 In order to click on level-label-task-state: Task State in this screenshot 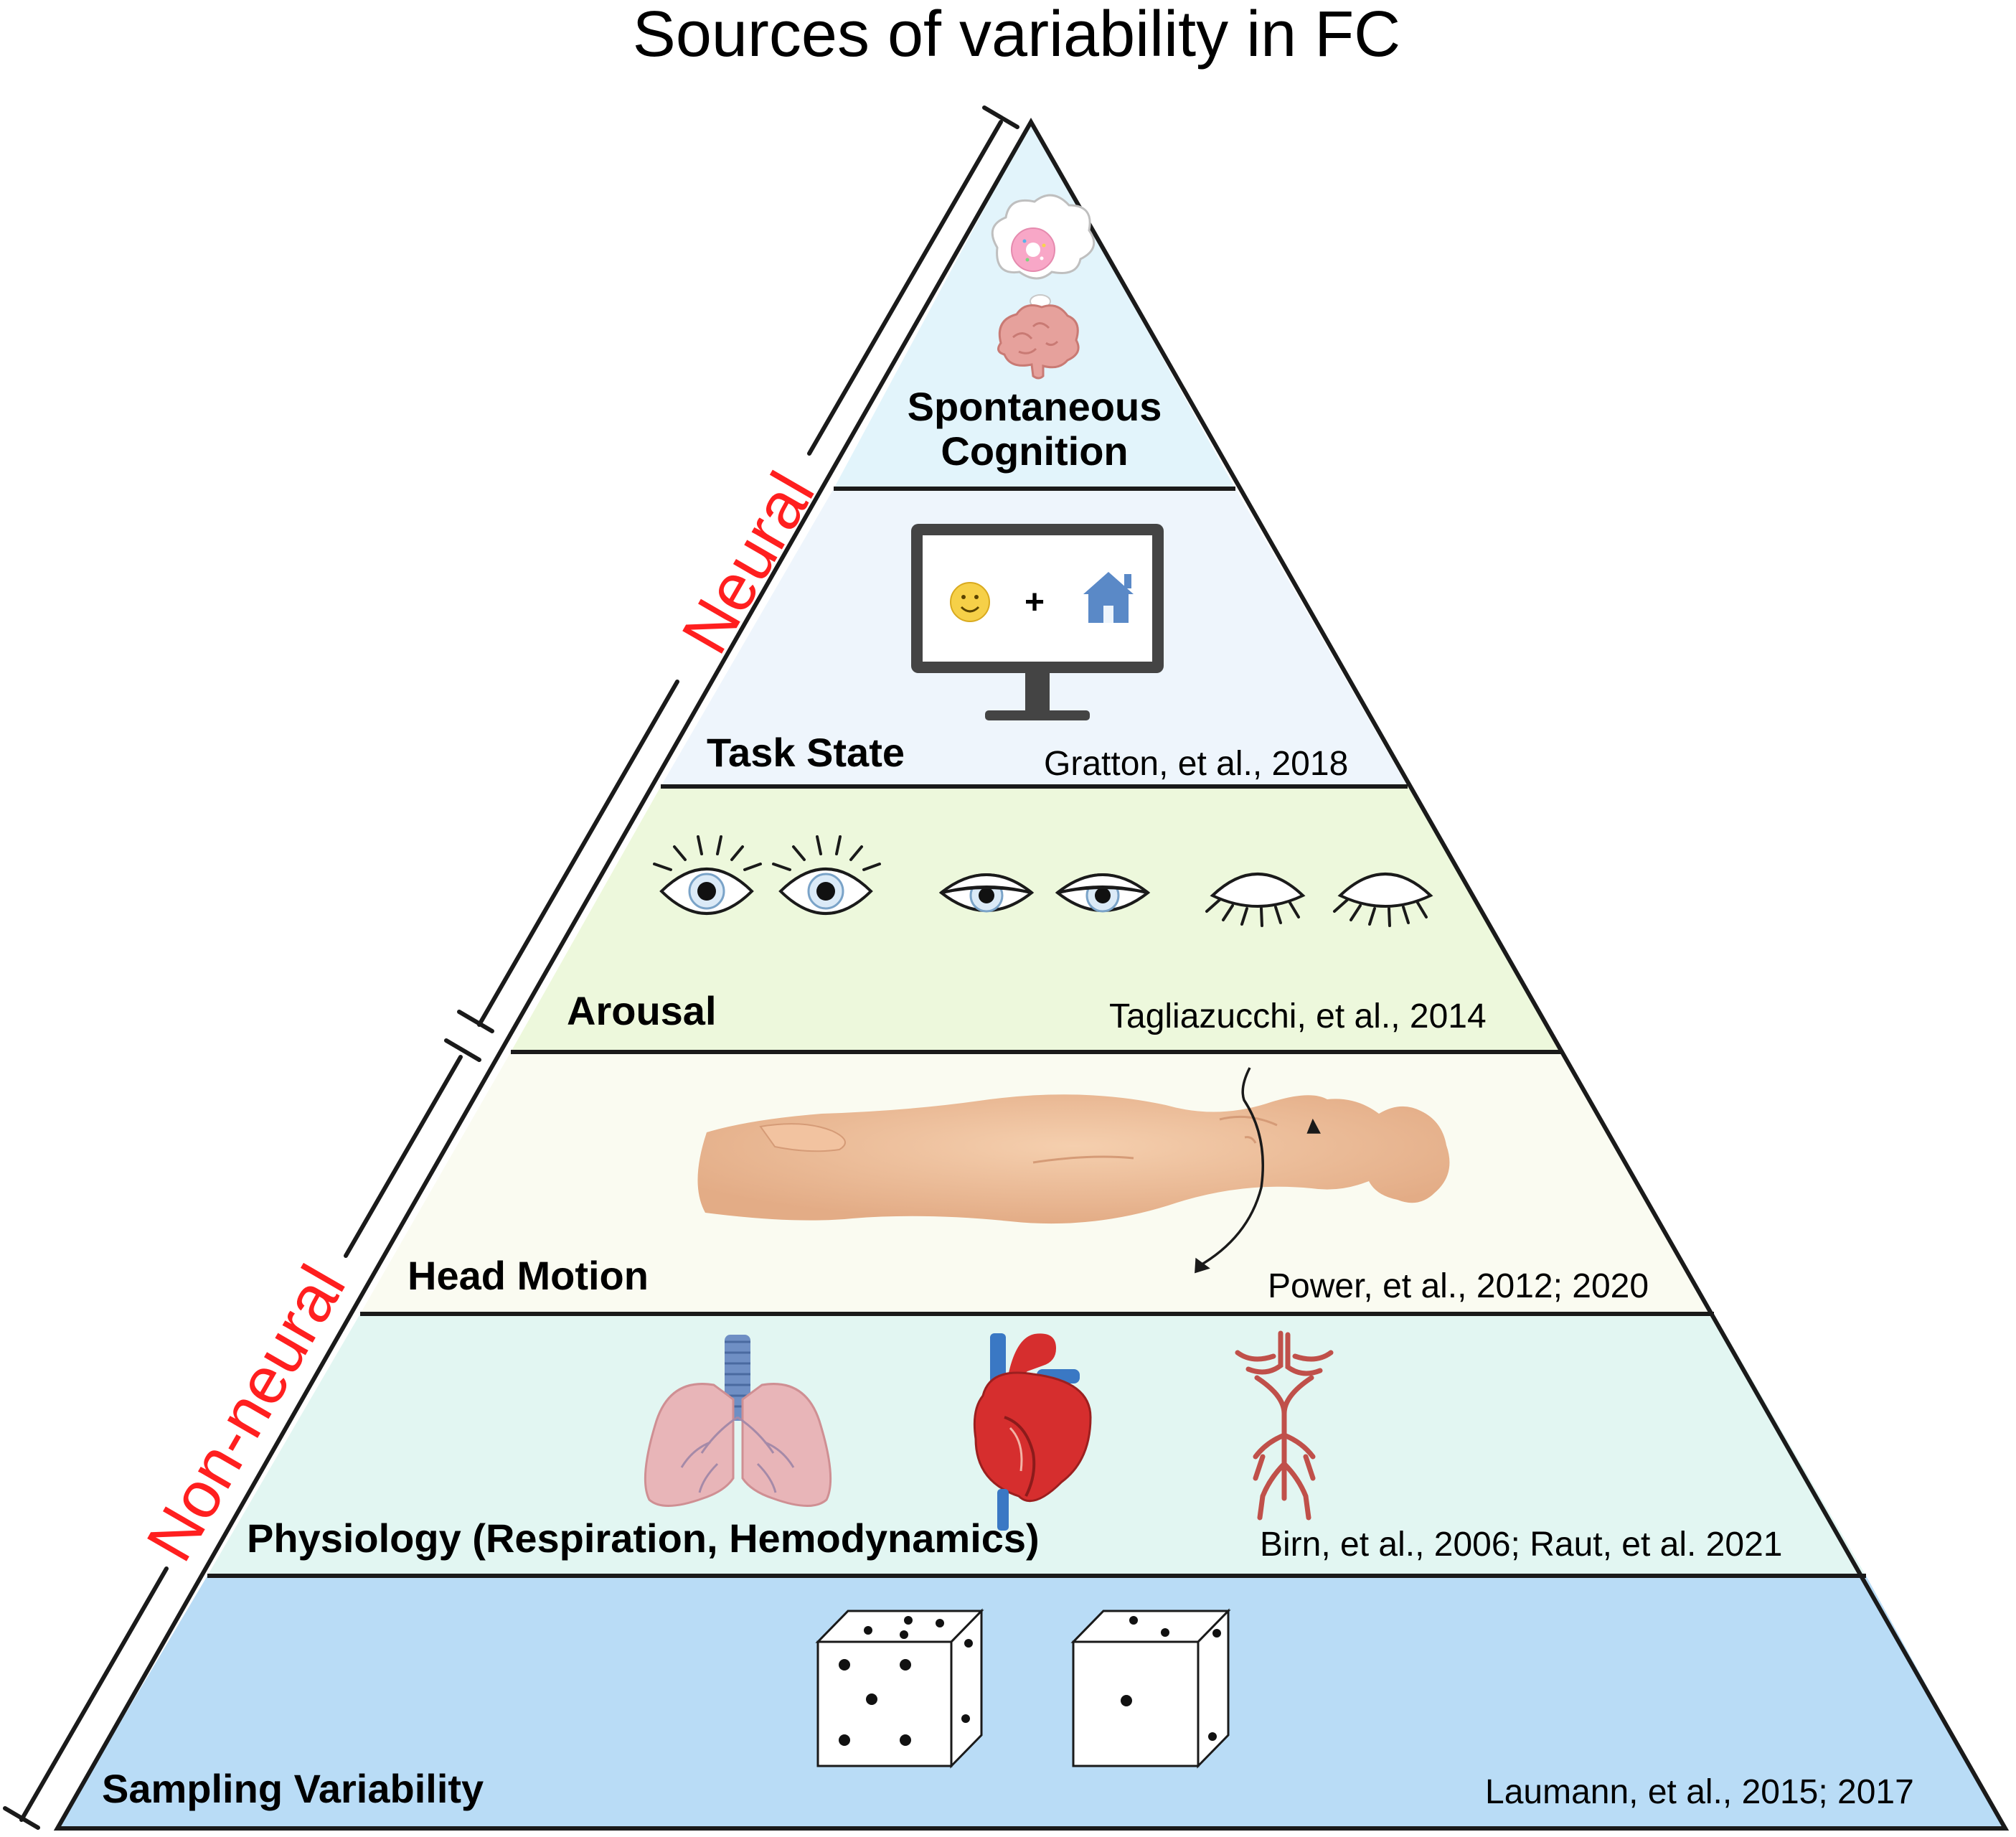, I will do `click(806, 752)`.